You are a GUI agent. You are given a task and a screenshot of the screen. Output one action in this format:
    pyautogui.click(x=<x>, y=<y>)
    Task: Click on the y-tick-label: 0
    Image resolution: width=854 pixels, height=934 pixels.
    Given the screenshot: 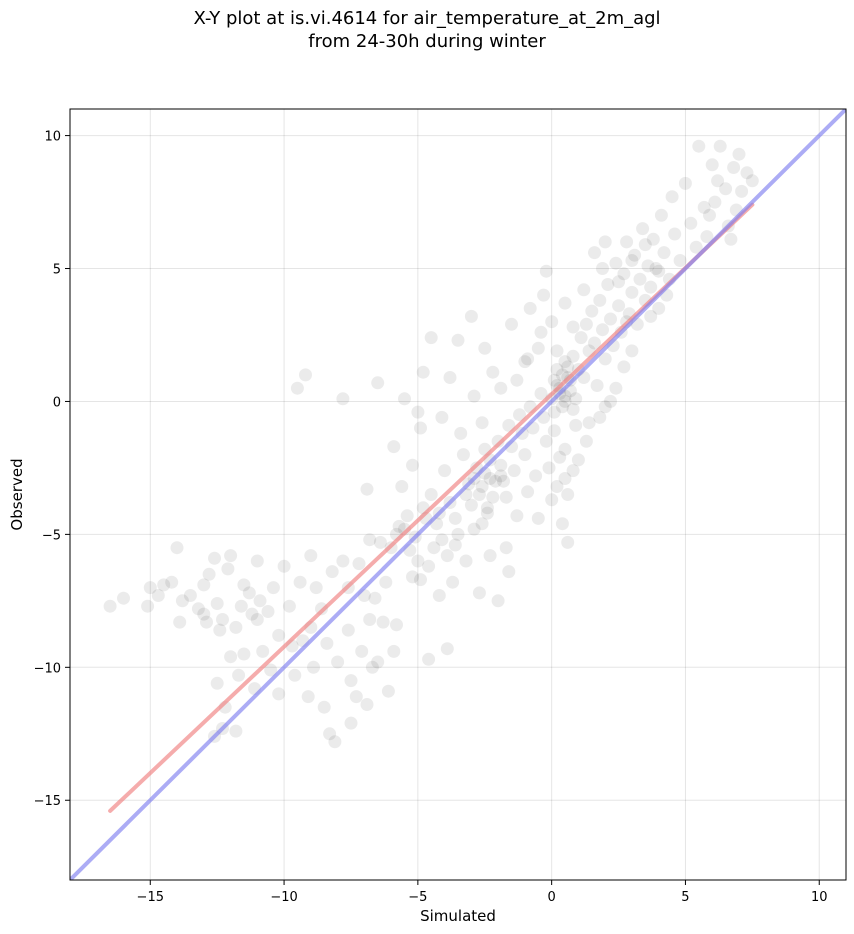 What is the action you would take?
    pyautogui.click(x=57, y=402)
    